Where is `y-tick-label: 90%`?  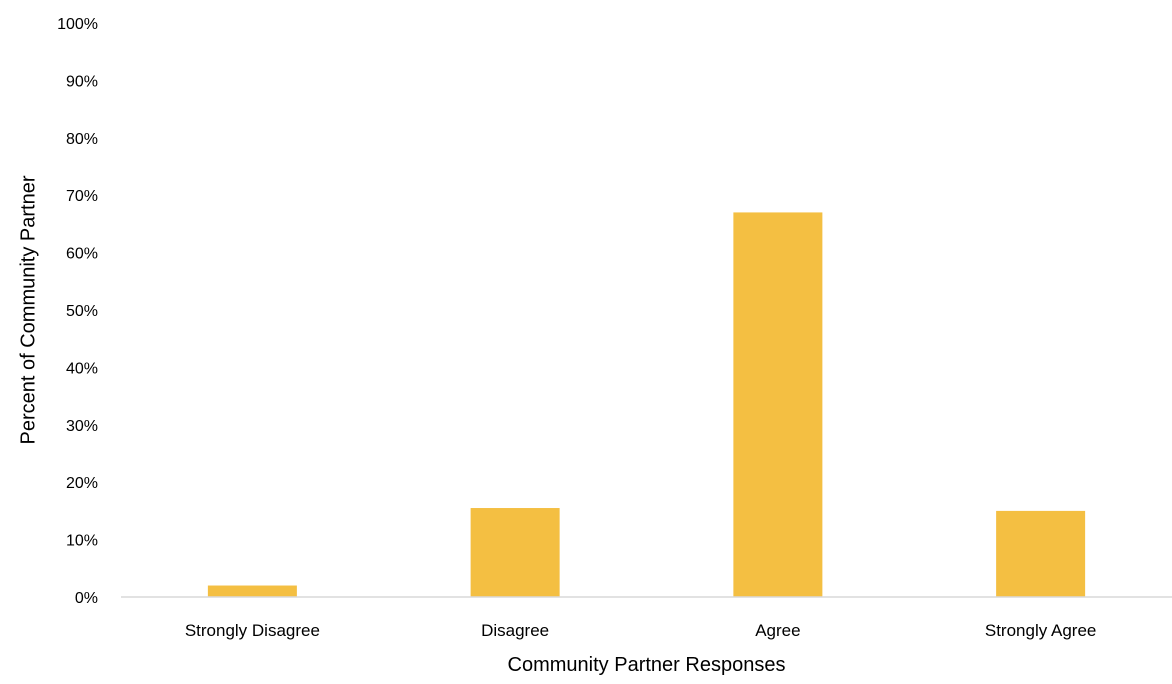 y-tick-label: 90% is located at coordinates (82, 81).